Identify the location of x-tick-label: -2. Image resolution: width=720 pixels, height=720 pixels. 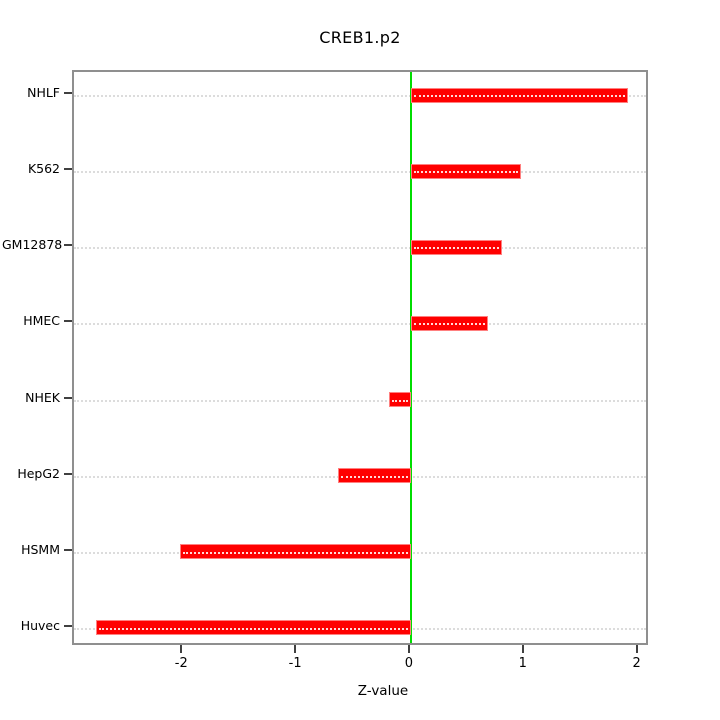
(181, 663).